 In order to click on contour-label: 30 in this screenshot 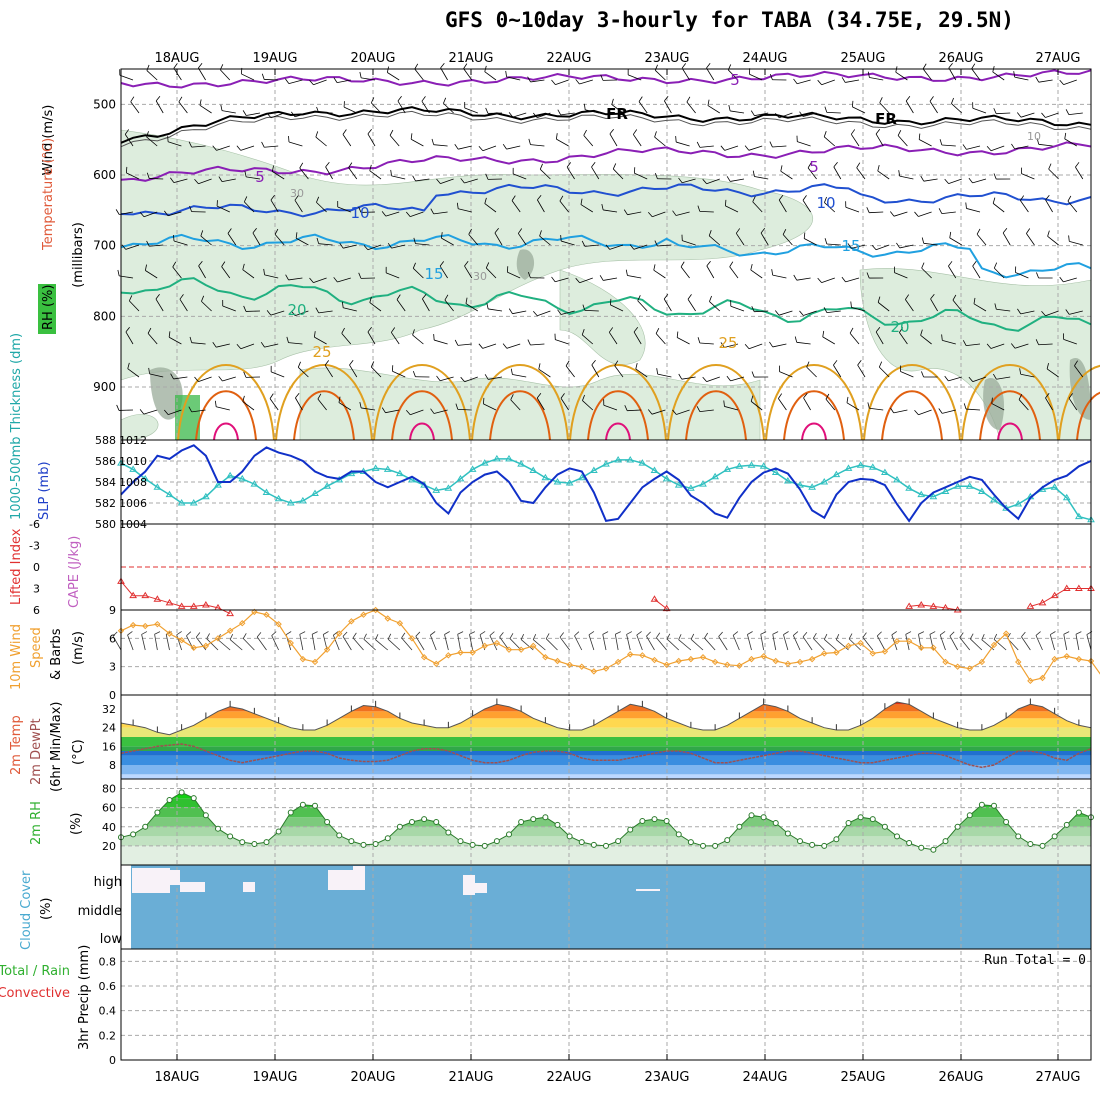, I will do `click(480, 276)`.